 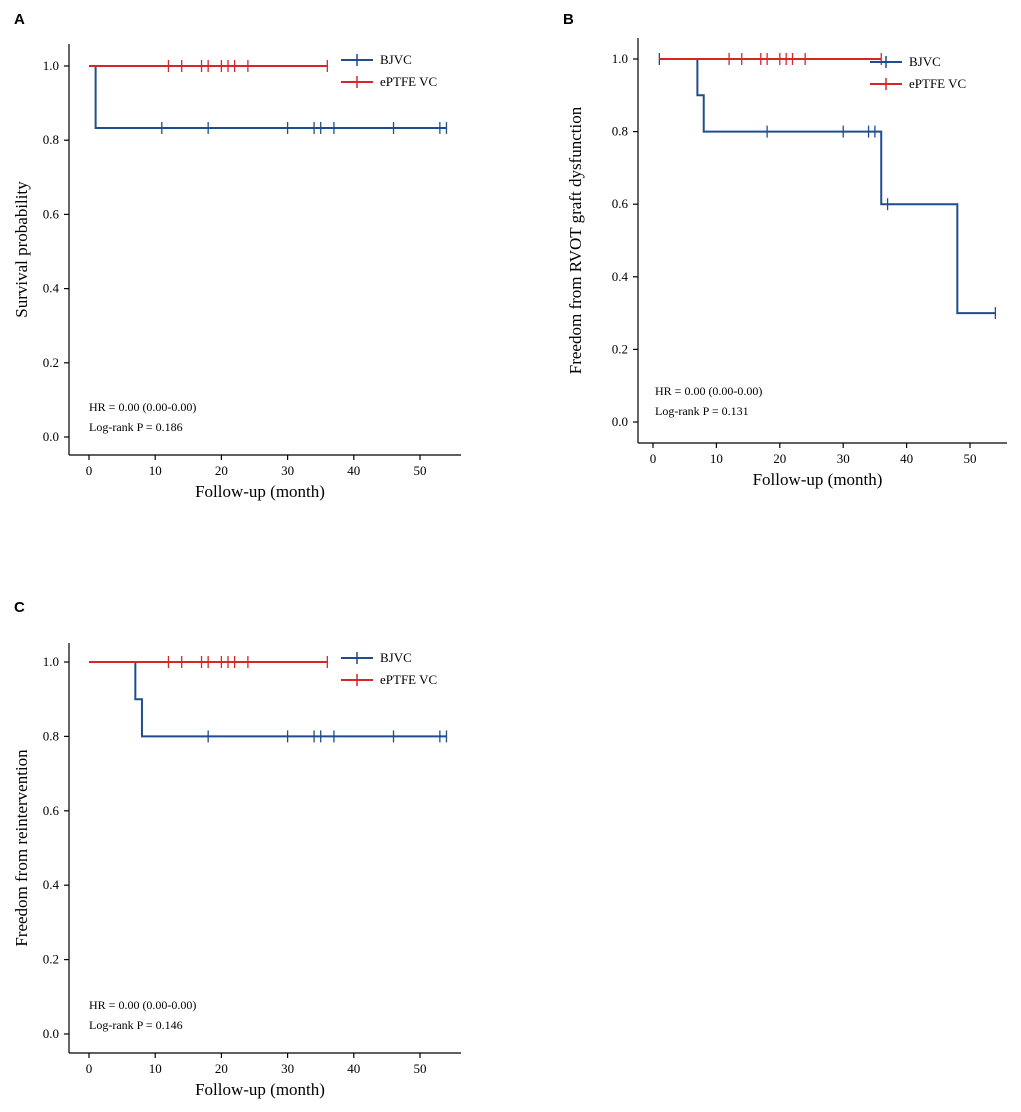 What do you see at coordinates (575, 240) in the screenshot?
I see `y-axis-title: Freedom from RVOT graft dysfunction` at bounding box center [575, 240].